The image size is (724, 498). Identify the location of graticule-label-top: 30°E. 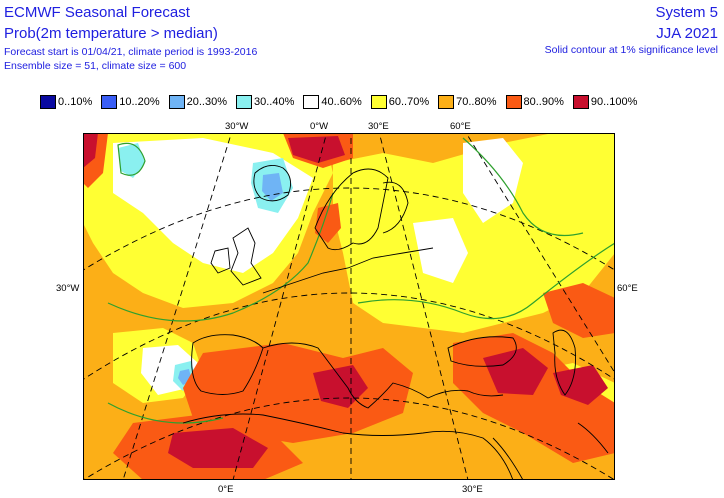
(378, 126).